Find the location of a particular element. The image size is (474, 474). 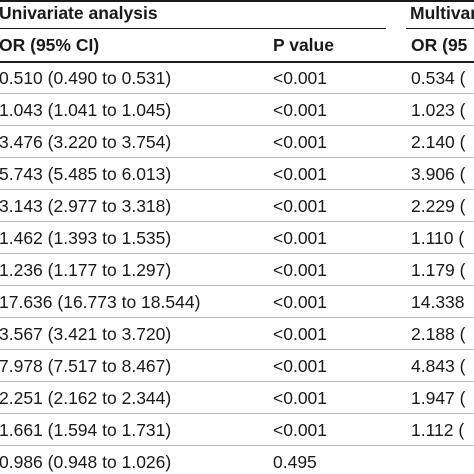

table-row: 0.510 (0.490 to 0.531) <0.001 0.534 ( is located at coordinates (237, 78).